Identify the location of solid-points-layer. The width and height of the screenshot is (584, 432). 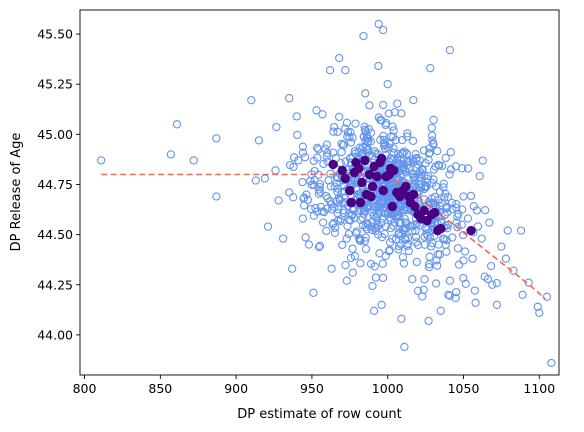
(402, 194).